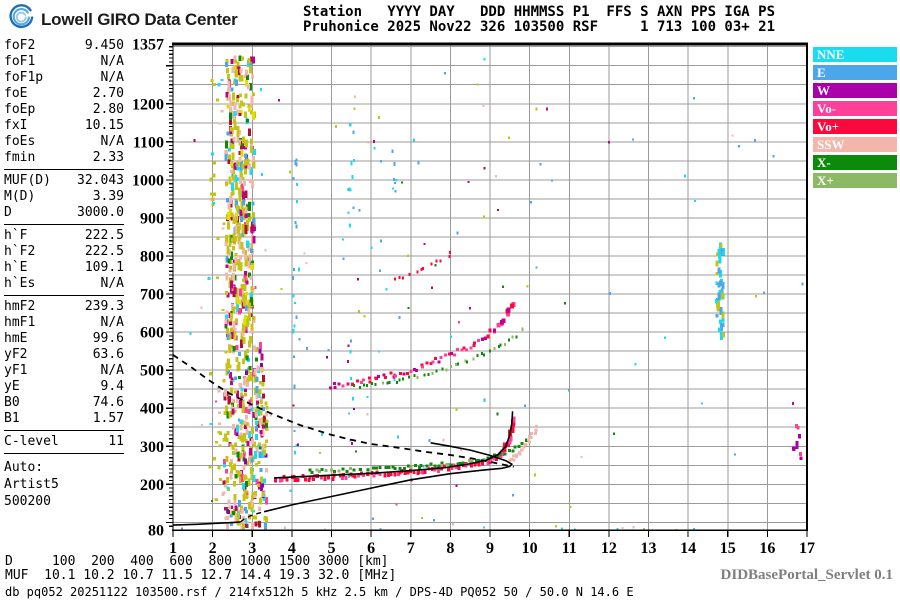 Image resolution: width=900 pixels, height=600 pixels. Describe the element at coordinates (152, 409) in the screenshot. I see `y-tick-label: 400` at that location.